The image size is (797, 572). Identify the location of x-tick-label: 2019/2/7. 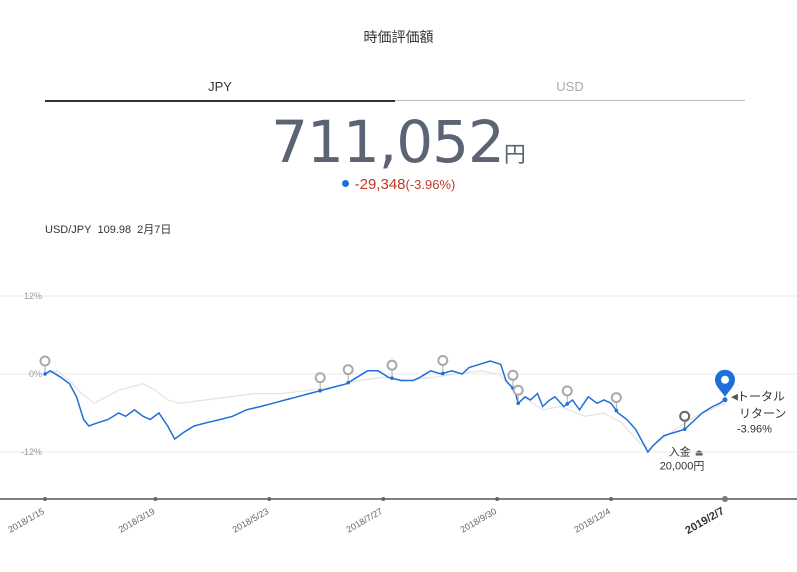
(704, 521).